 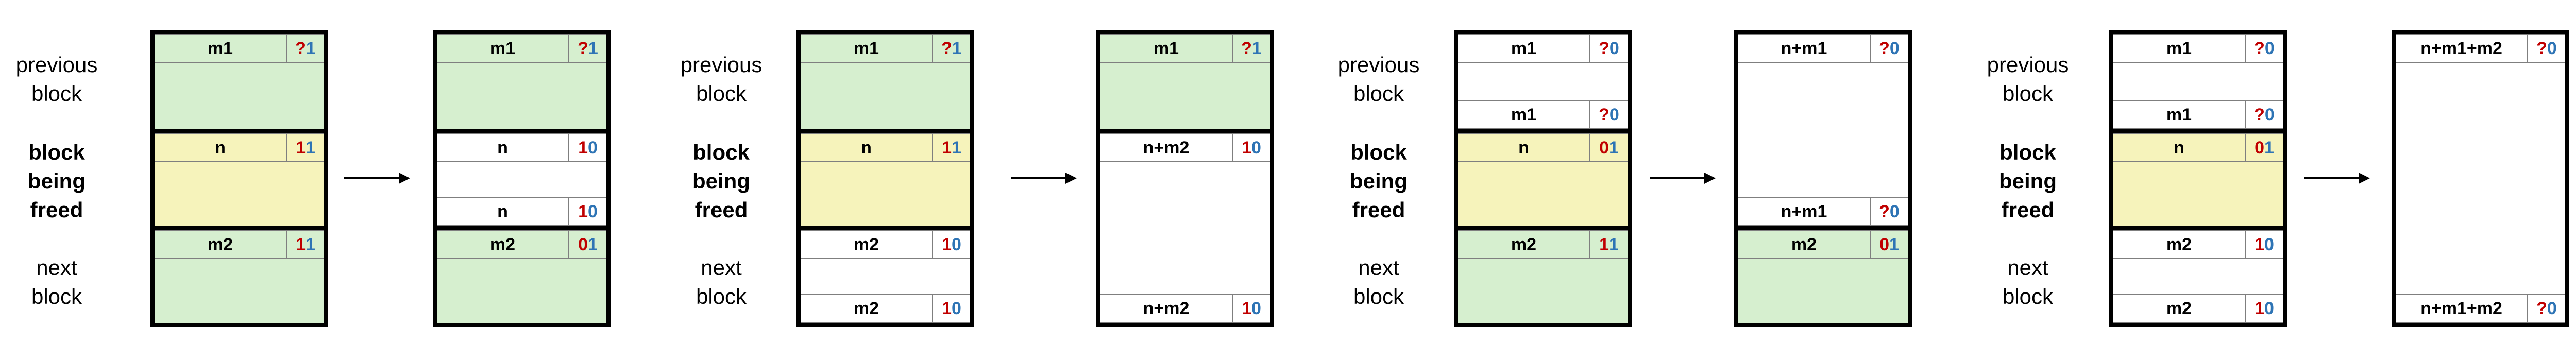 I want to click on block-size: n+m1+m2, so click(x=2462, y=308).